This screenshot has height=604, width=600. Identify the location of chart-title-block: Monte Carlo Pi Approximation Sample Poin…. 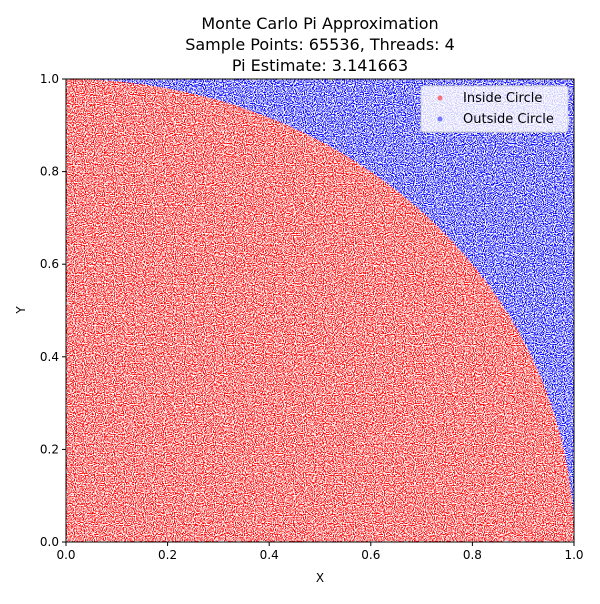
(320, 44).